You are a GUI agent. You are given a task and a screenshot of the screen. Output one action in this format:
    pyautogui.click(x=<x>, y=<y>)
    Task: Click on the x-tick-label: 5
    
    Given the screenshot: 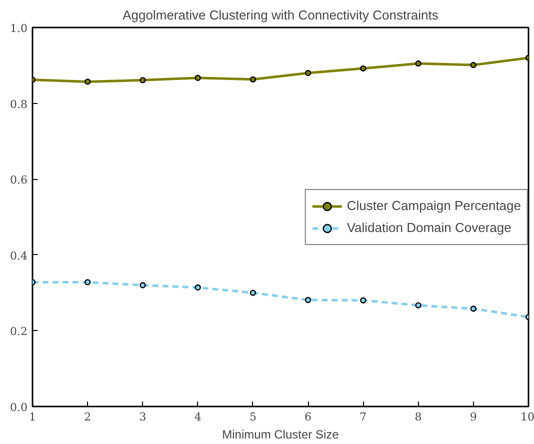 What is the action you would take?
    pyautogui.click(x=252, y=417)
    